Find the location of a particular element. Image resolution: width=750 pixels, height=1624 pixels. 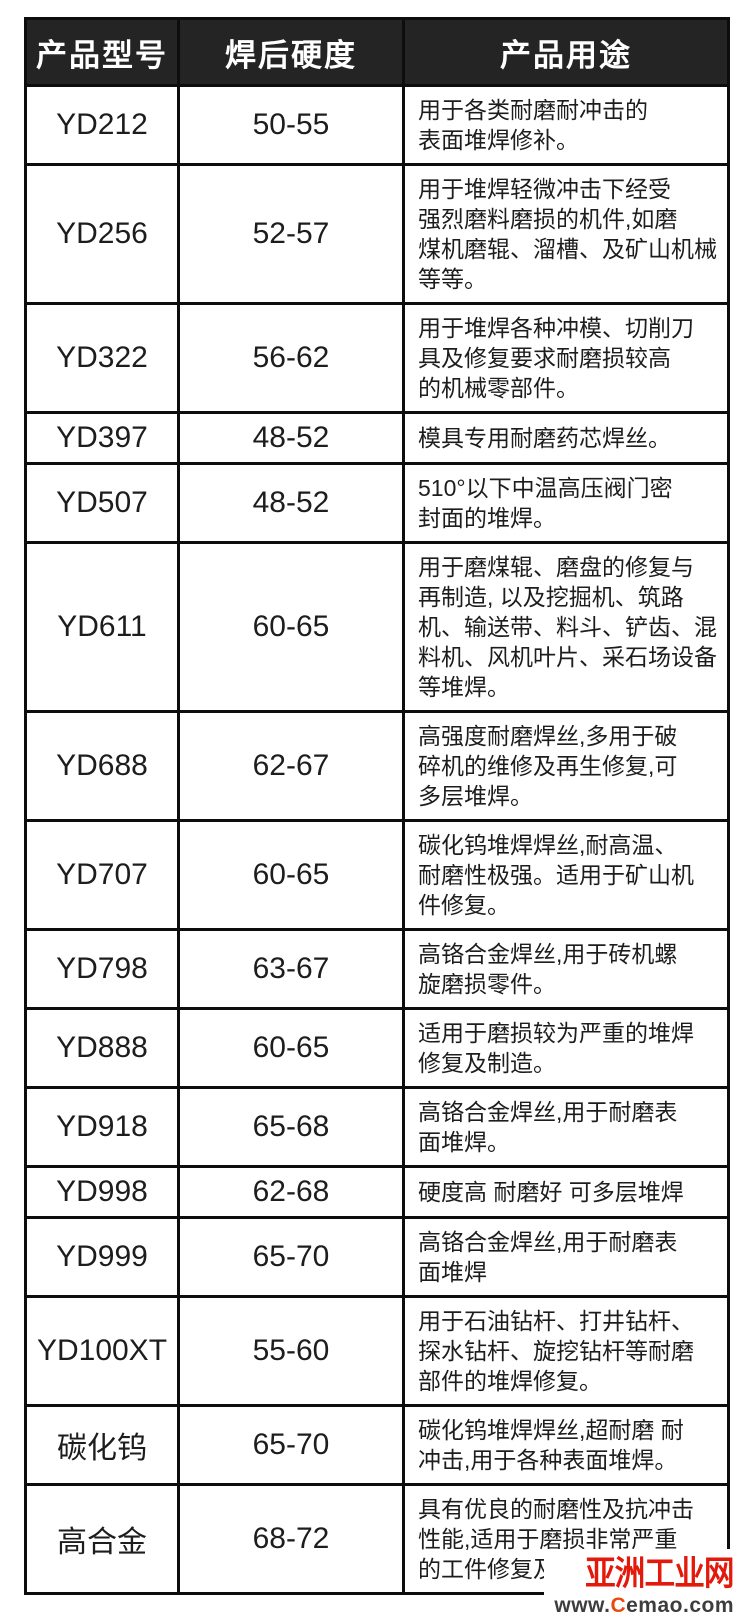

table-row: YD212 50-55 用于各类耐磨耐冲击的 表面堆焊修补。 is located at coordinates (377, 125).